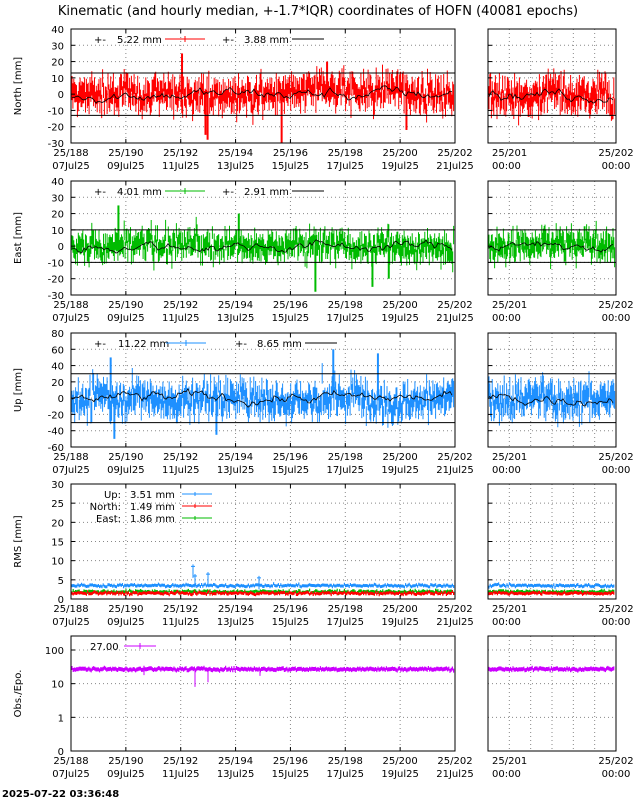 The height and width of the screenshot is (800, 640). What do you see at coordinates (57, 350) in the screenshot?
I see `y-tick-label: 60` at bounding box center [57, 350].